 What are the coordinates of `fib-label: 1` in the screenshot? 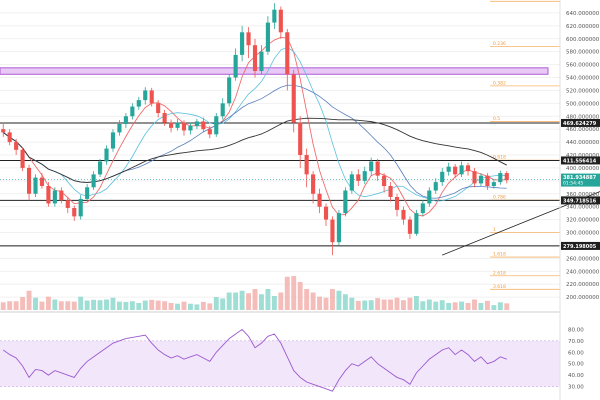 It's located at (494, 230).